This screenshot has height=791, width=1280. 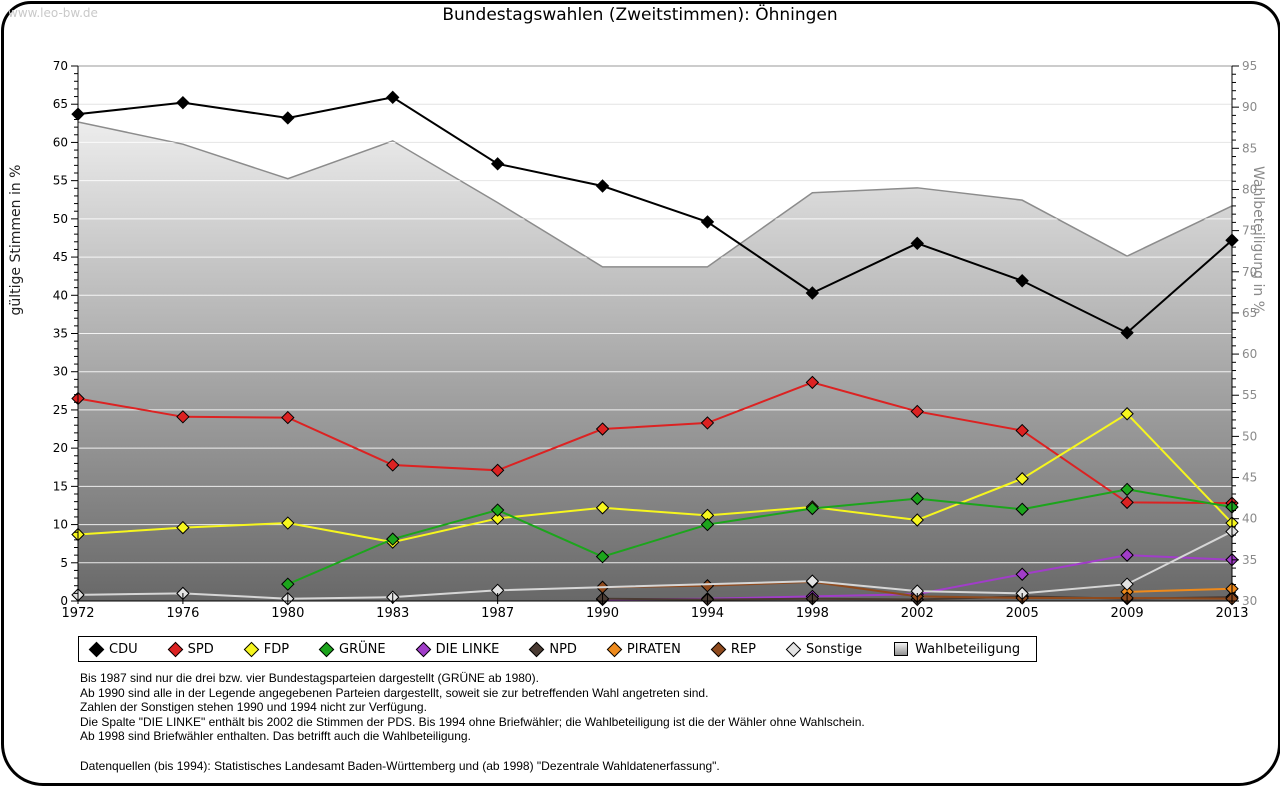 I want to click on legend-label: FDP, so click(x=276, y=649).